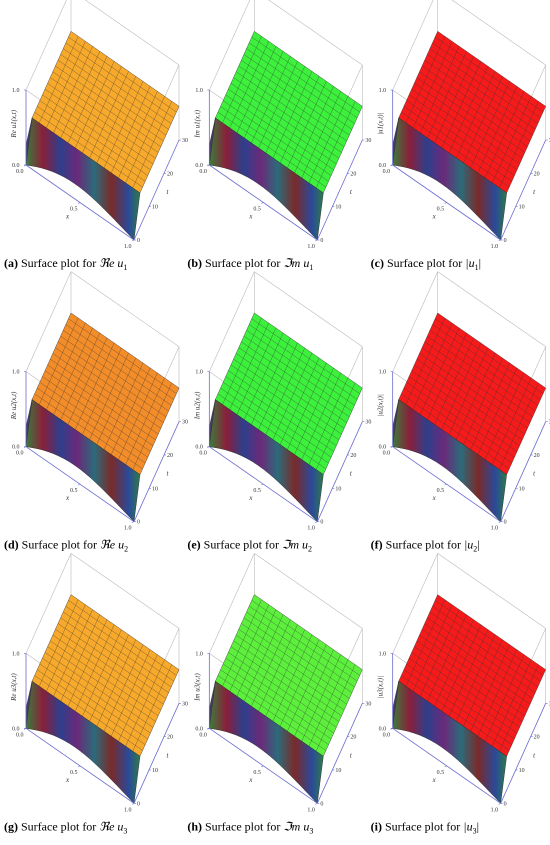 This screenshot has height=845, width=550. Describe the element at coordinates (194, 263) in the screenshot. I see `caption-label: (b)` at that location.